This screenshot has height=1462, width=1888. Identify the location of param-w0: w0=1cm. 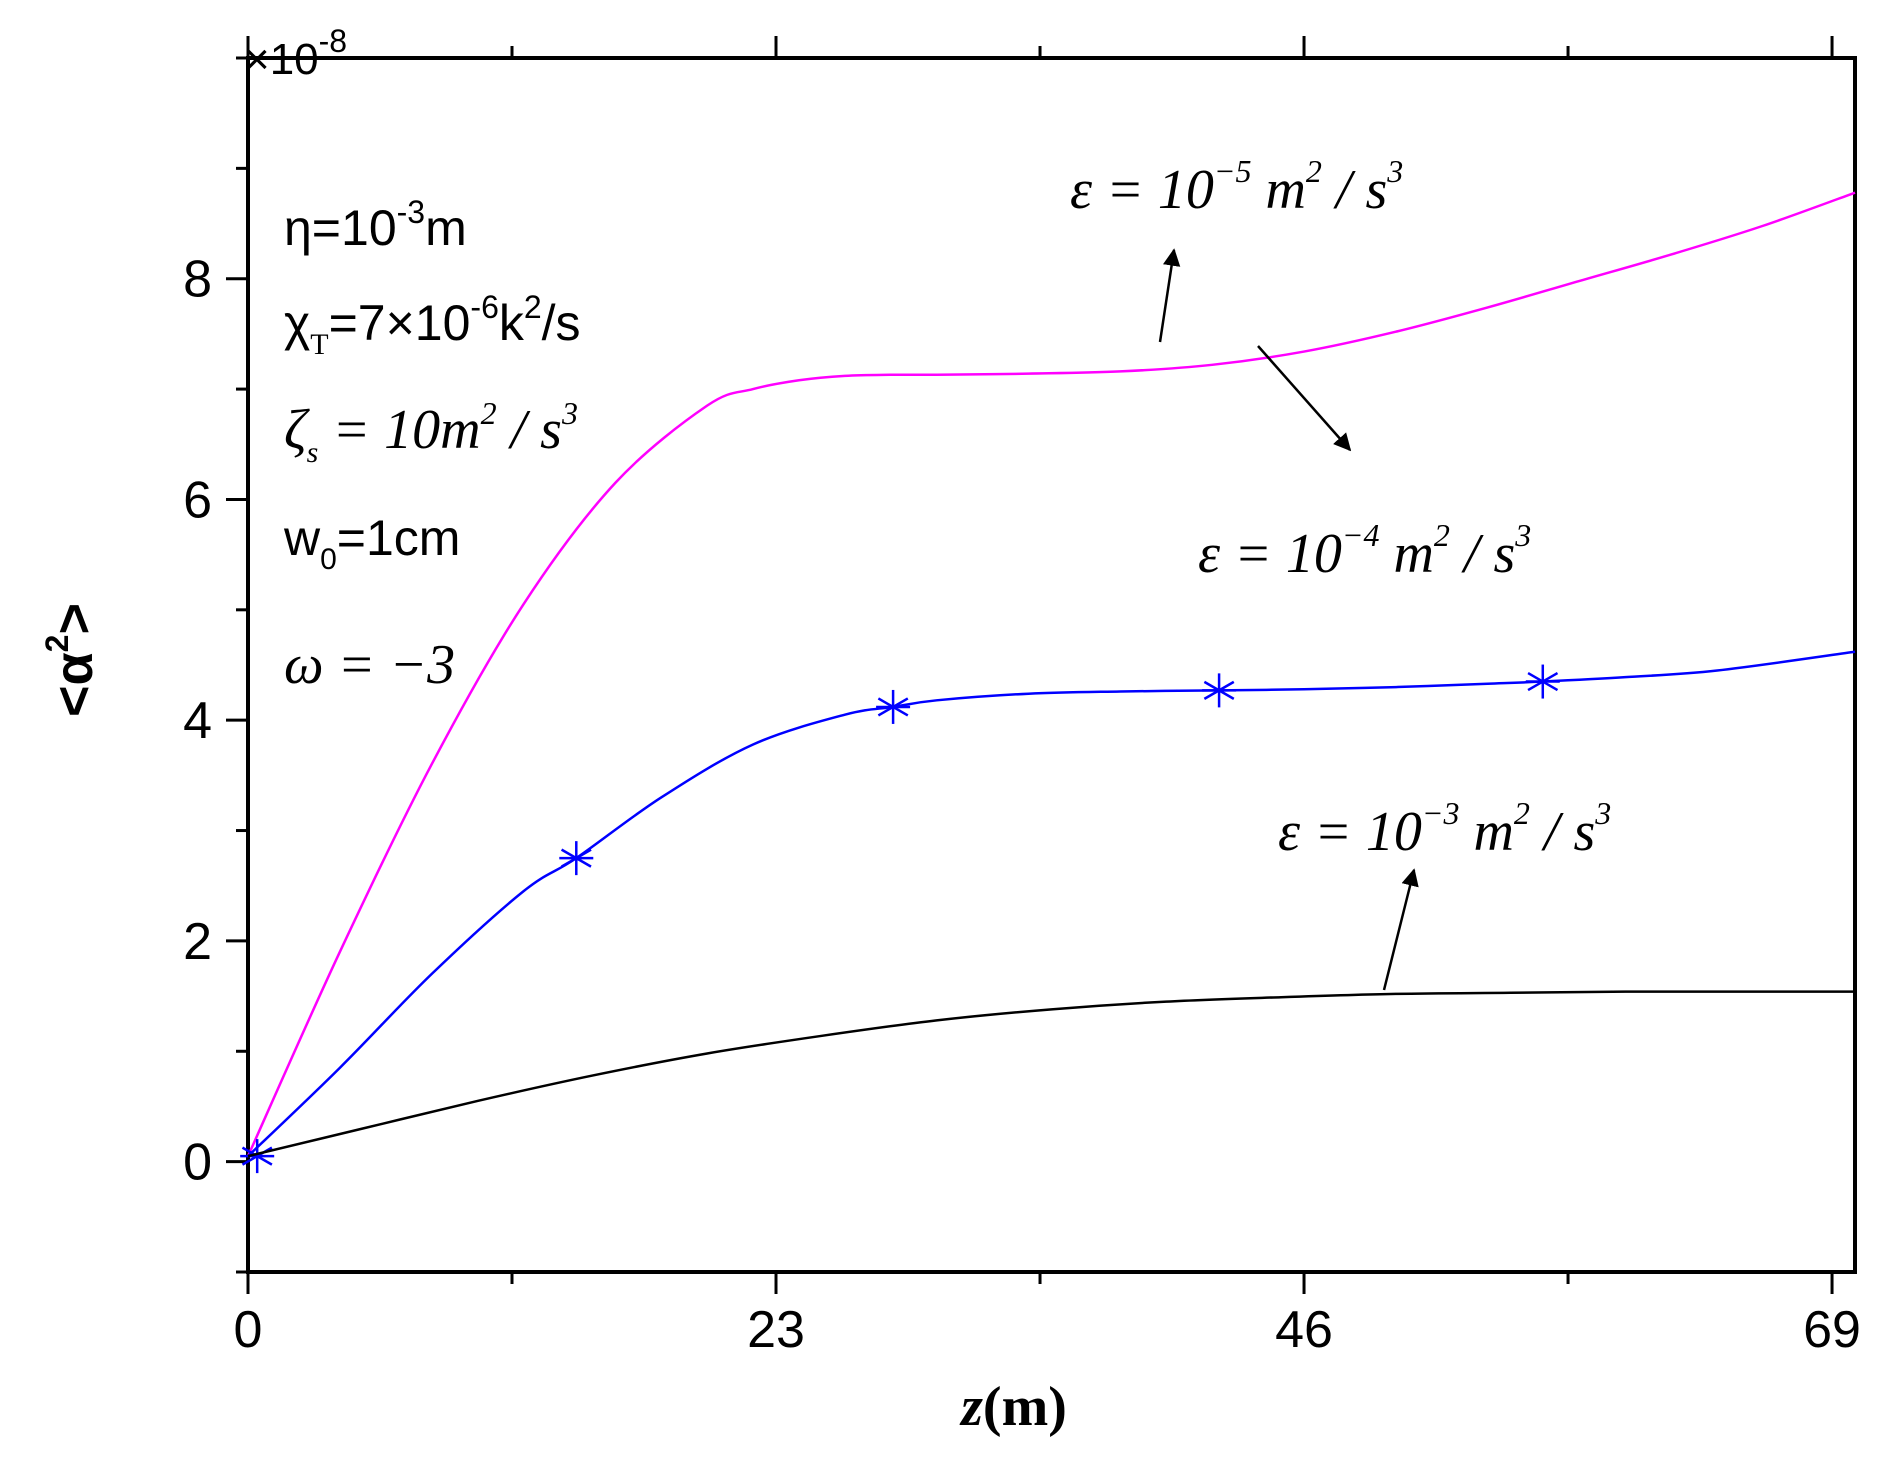
(371, 543).